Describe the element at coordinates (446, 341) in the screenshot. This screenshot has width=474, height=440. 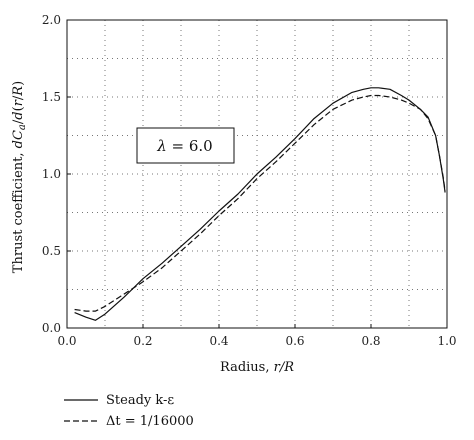
I see `x-tick-label: 1.0` at that location.